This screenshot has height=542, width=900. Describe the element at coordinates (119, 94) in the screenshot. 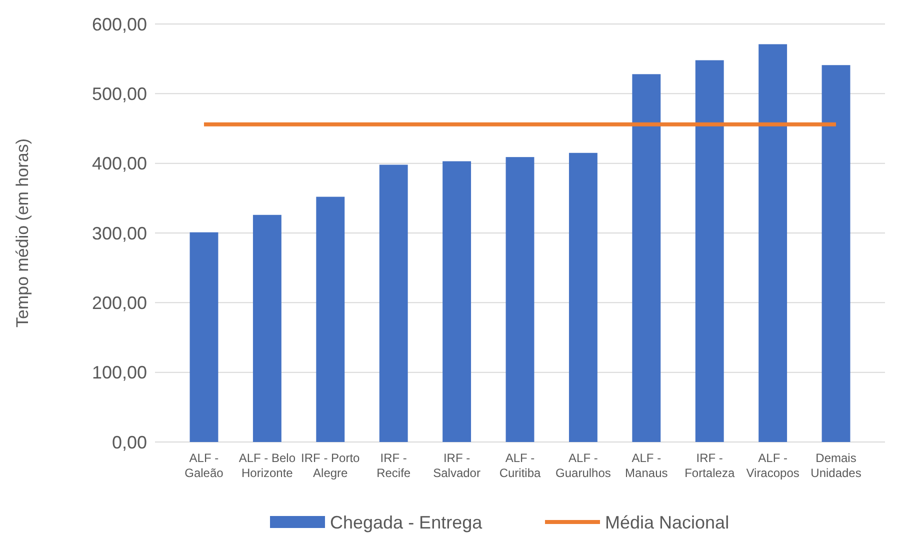

I see `y-tick-label: 500,00` at that location.